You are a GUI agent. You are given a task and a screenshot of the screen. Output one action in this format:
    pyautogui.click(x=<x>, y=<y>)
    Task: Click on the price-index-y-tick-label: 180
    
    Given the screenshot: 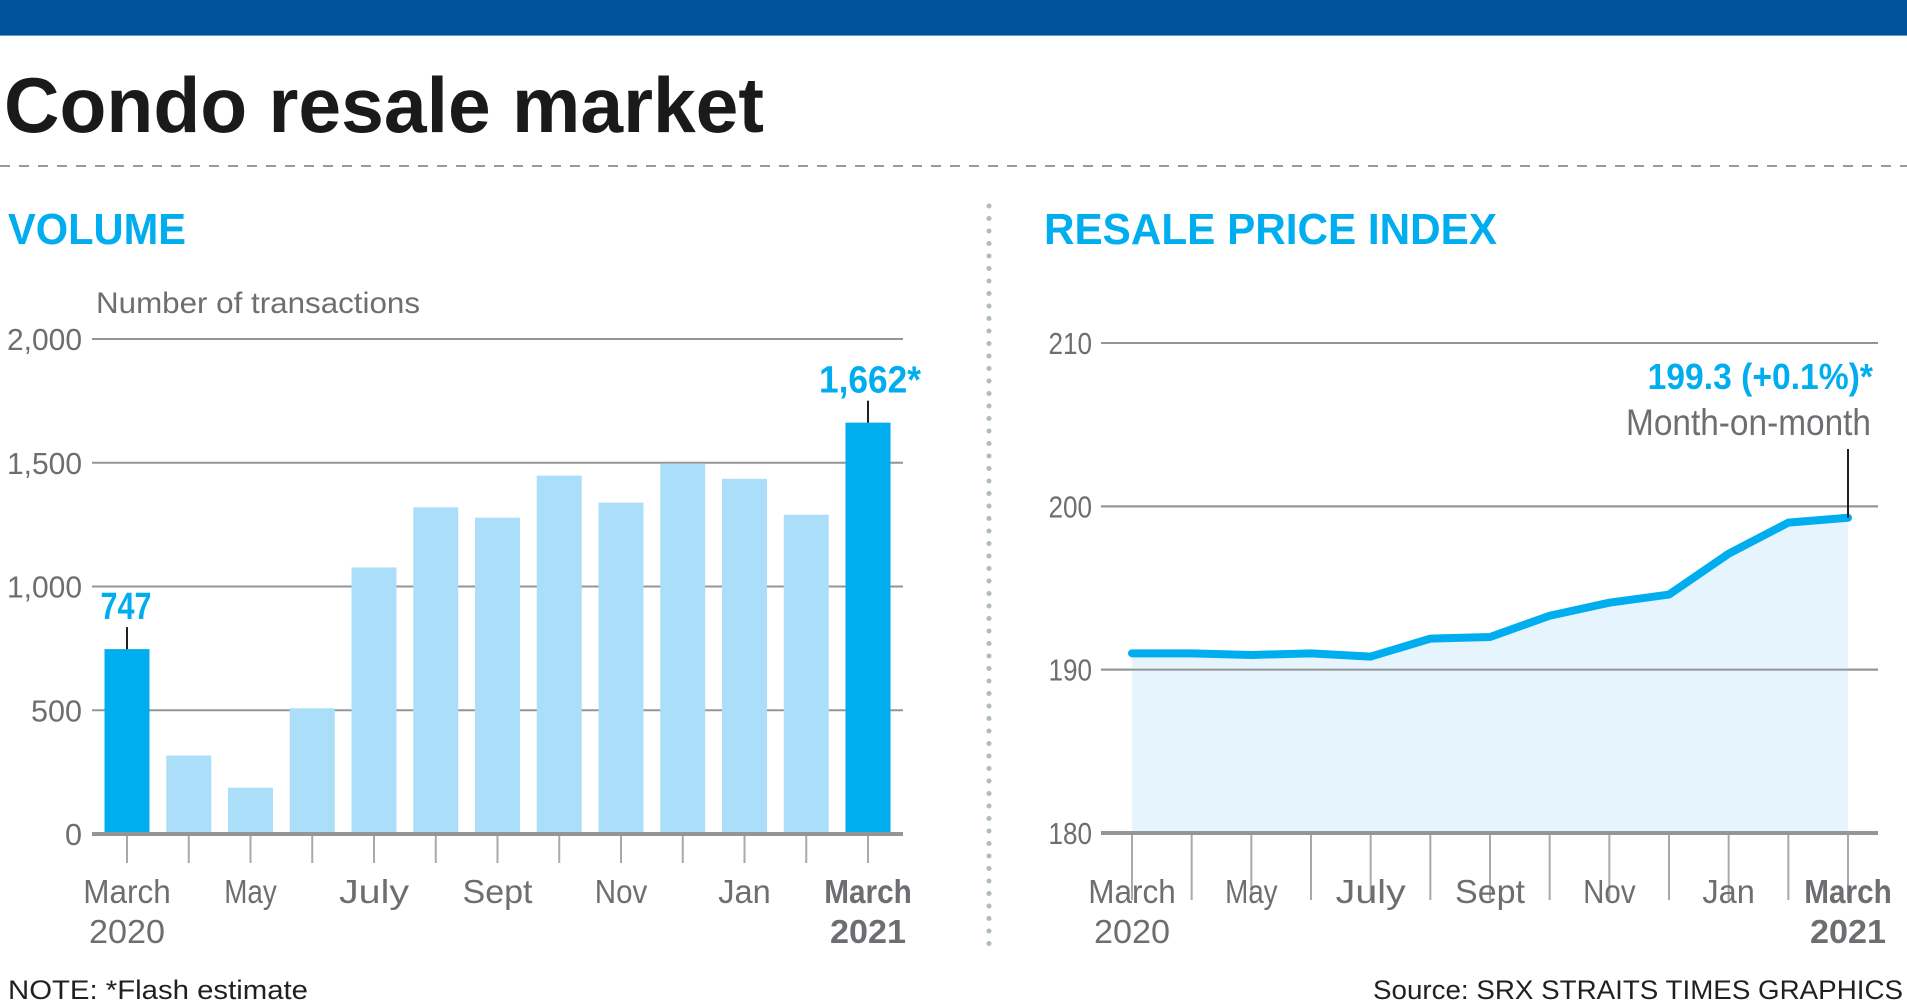 What is the action you would take?
    pyautogui.click(x=1071, y=833)
    